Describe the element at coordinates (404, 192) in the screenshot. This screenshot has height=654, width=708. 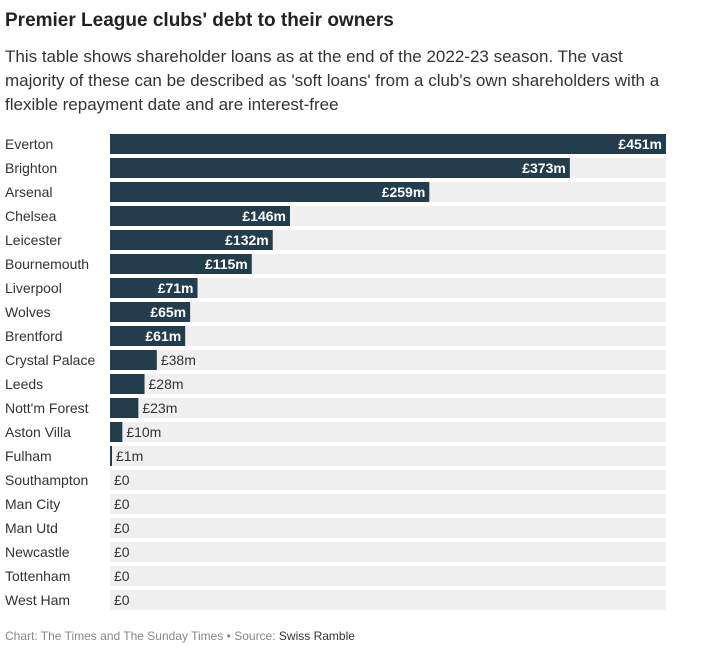
I see `value-label: £259m` at that location.